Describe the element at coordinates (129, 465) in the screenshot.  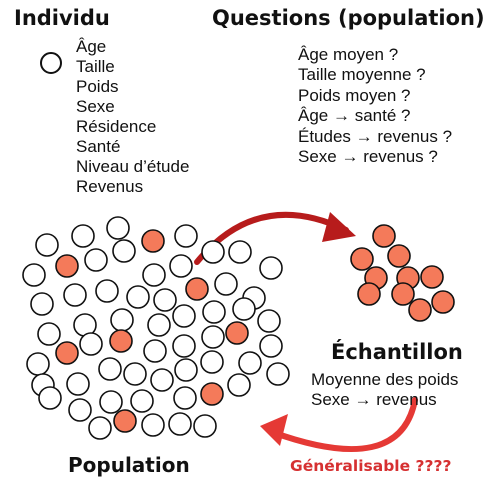
I see `population-label: Population` at that location.